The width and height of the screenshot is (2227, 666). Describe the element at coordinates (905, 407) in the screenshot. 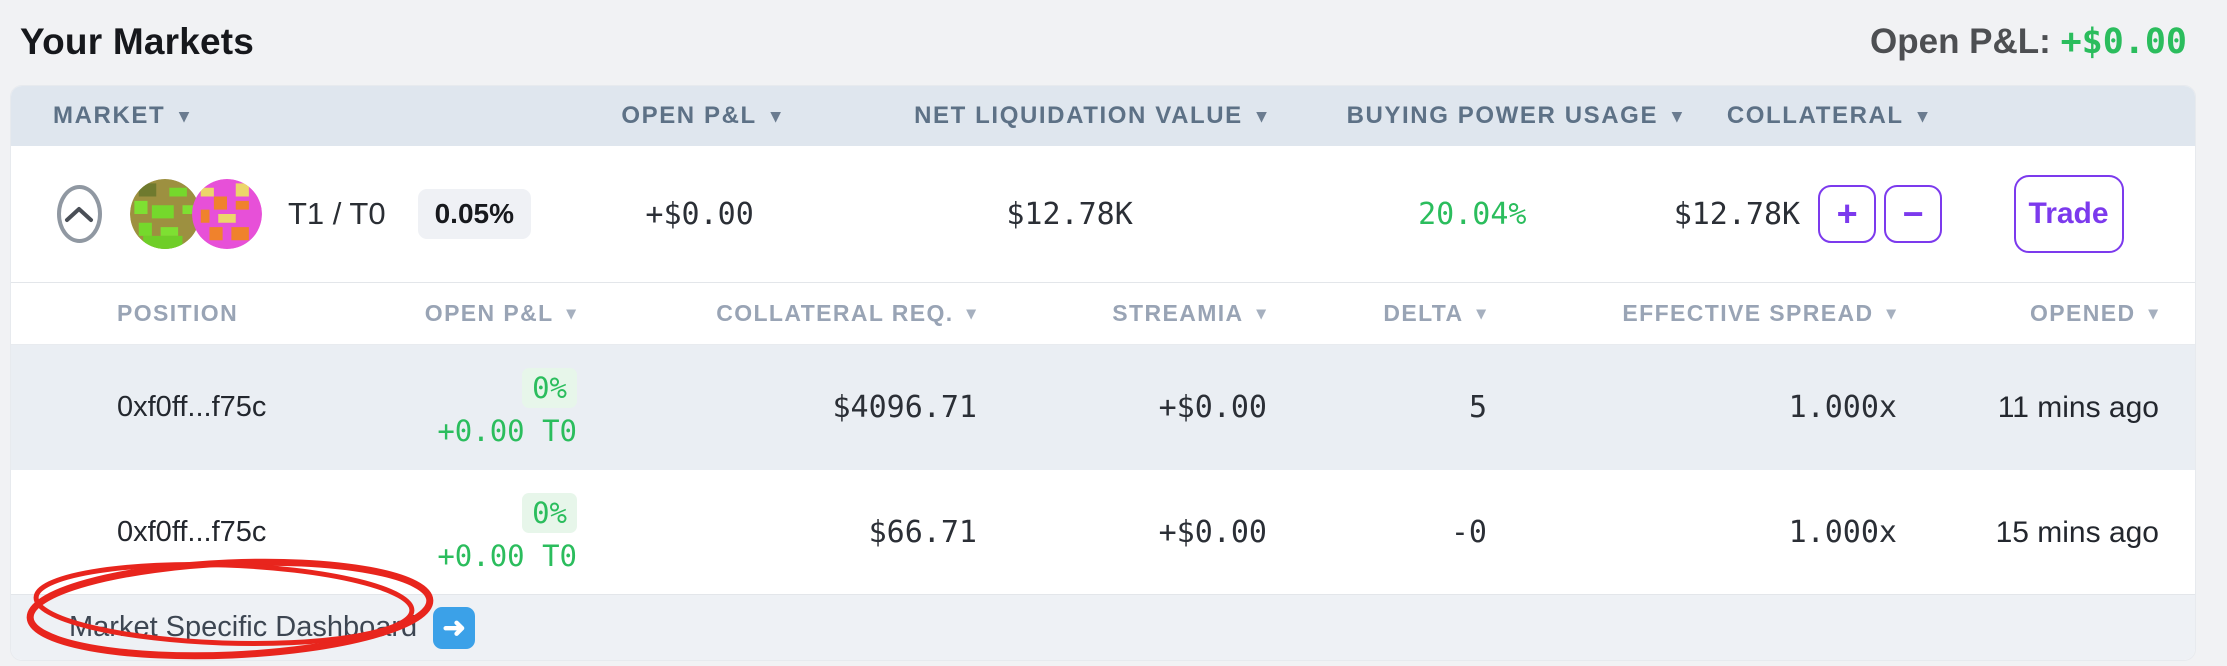

I see `collateral-req-value: $4096.71` at that location.